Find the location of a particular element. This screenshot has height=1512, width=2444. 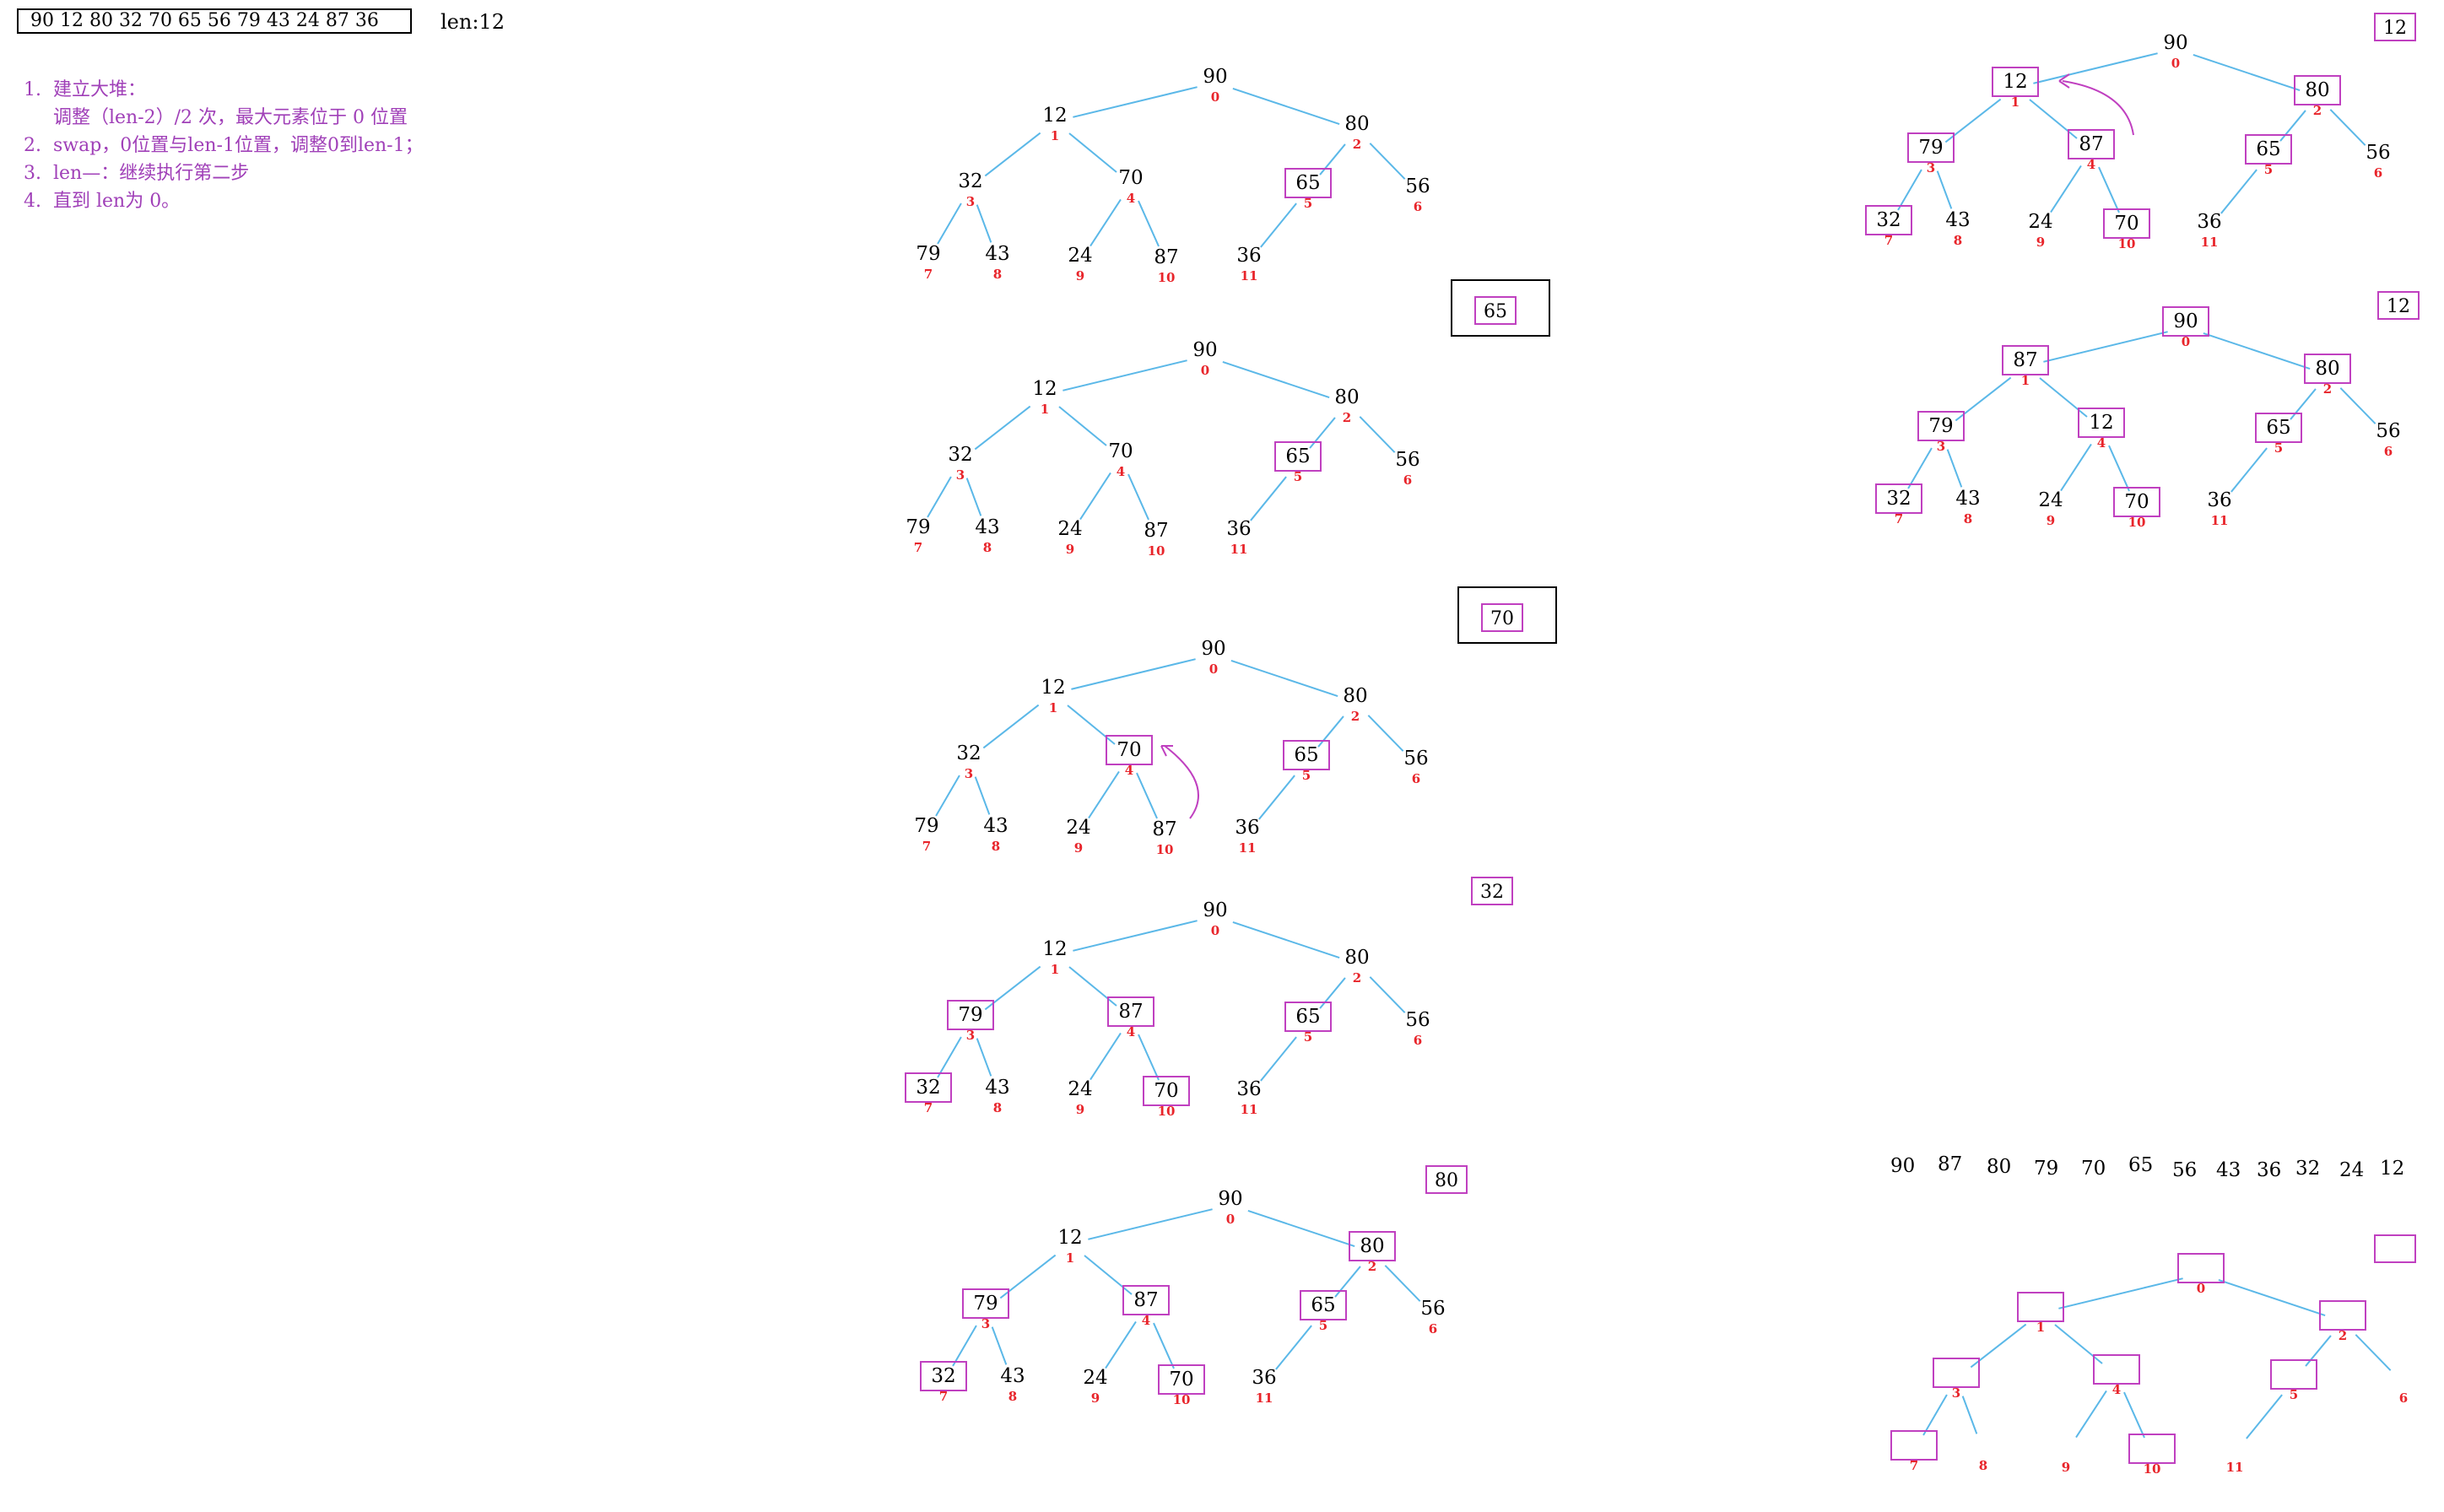

side-value: 32 is located at coordinates (1492, 892).